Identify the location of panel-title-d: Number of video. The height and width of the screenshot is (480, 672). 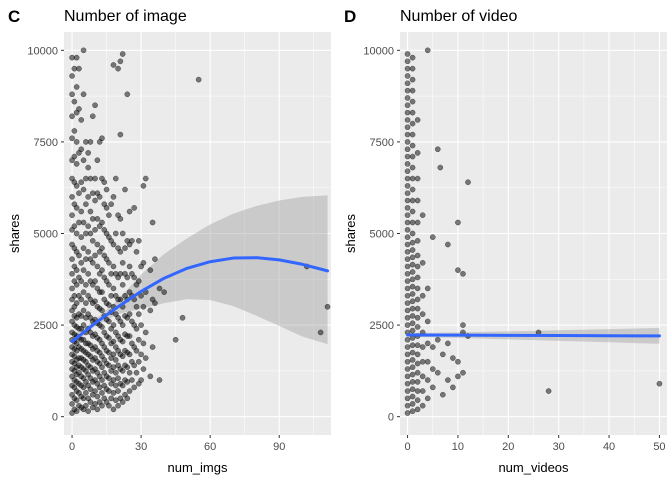
(458, 16).